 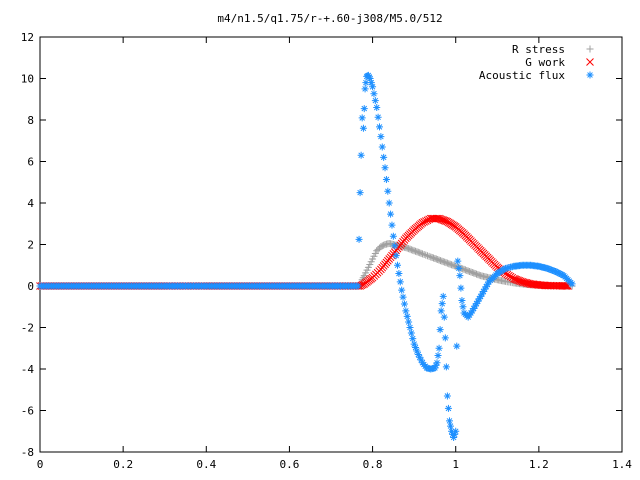 What do you see at coordinates (522, 75) in the screenshot?
I see `legend-label: Acoustic flux` at bounding box center [522, 75].